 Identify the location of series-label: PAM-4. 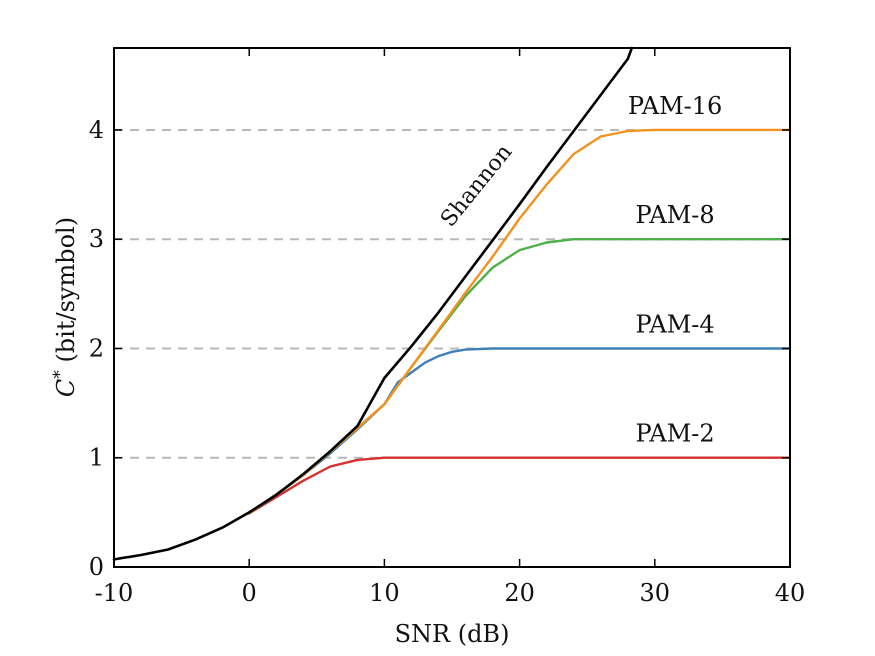
(674, 324).